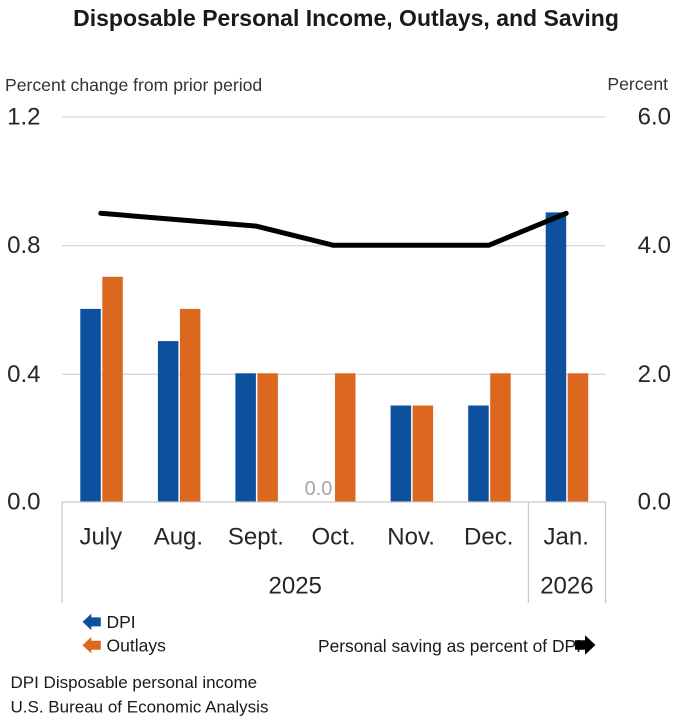 The height and width of the screenshot is (728, 685). What do you see at coordinates (23, 245) in the screenshot?
I see `svg-text: 0.8` at bounding box center [23, 245].